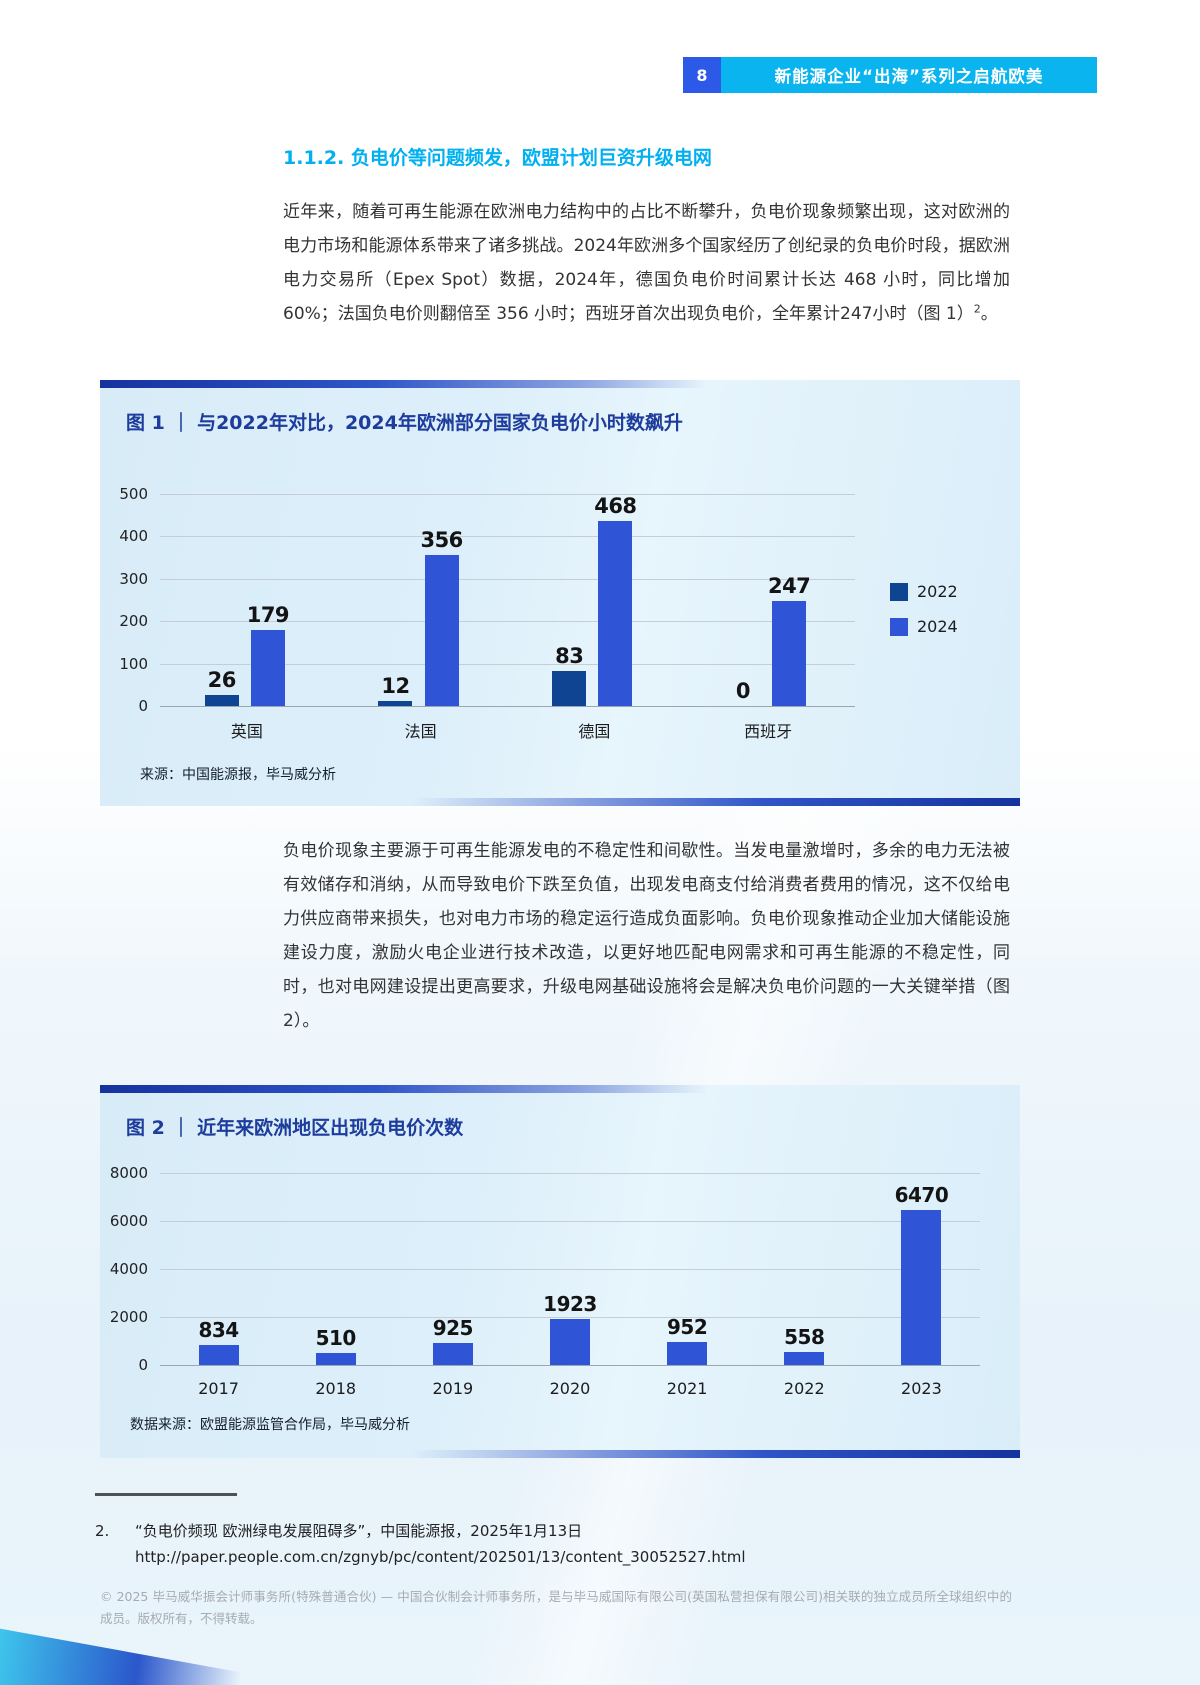 This screenshot has height=1685, width=1200. I want to click on figure-1-plot-area: 26 179 12 356 83 468 0 247, so click(507, 600).